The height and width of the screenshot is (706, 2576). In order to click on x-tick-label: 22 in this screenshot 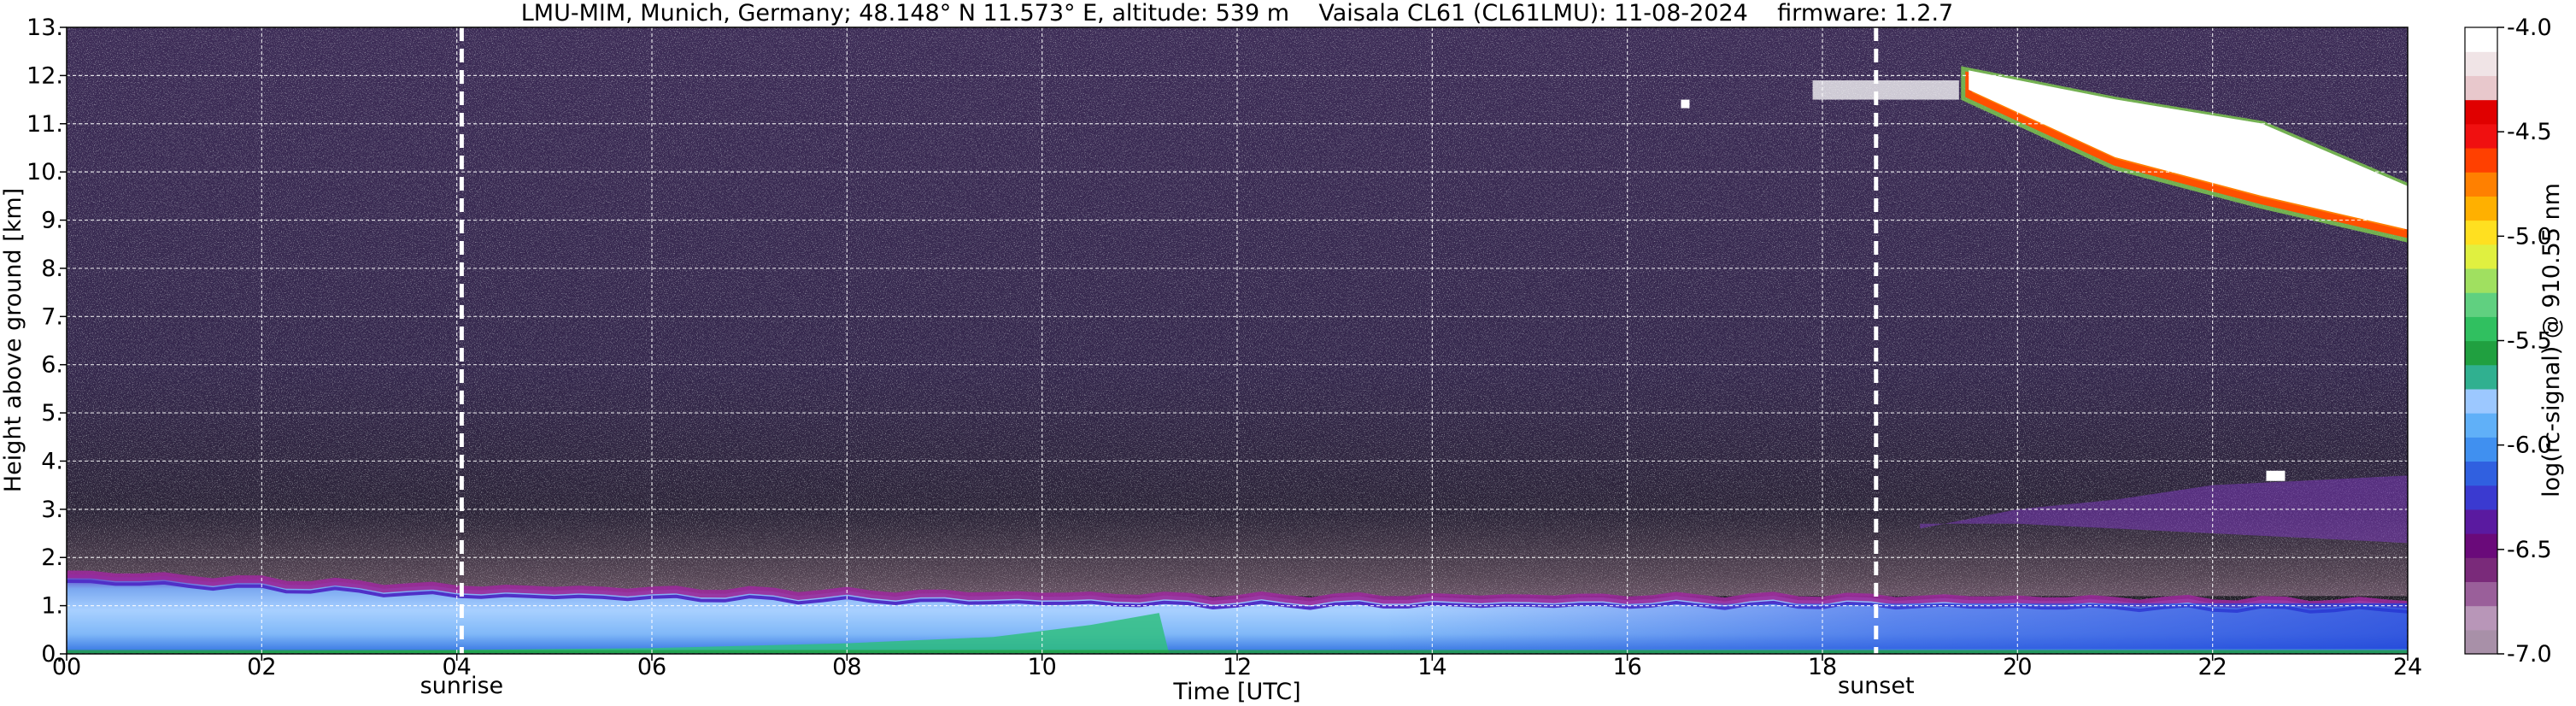, I will do `click(2212, 667)`.